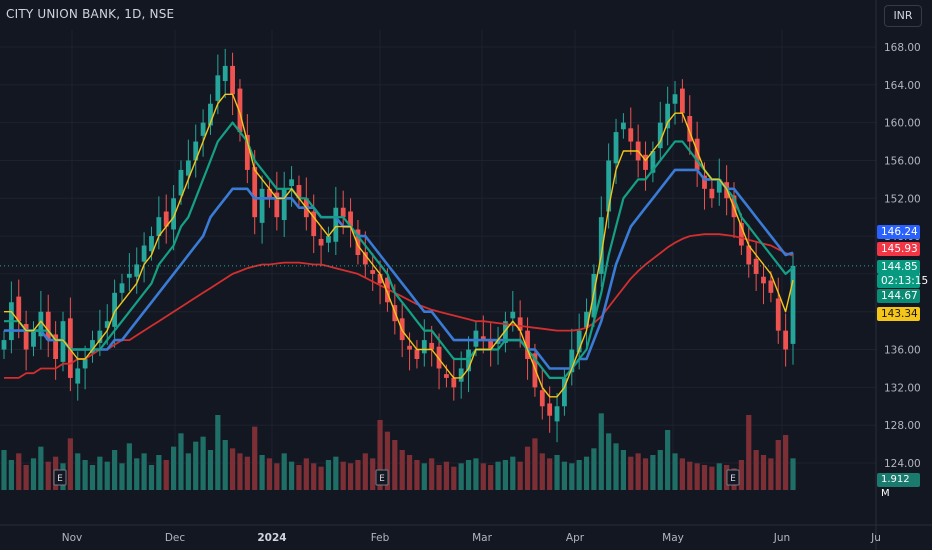 This screenshot has height=550, width=932. What do you see at coordinates (482, 538) in the screenshot?
I see `x-tick-label: Mar` at bounding box center [482, 538].